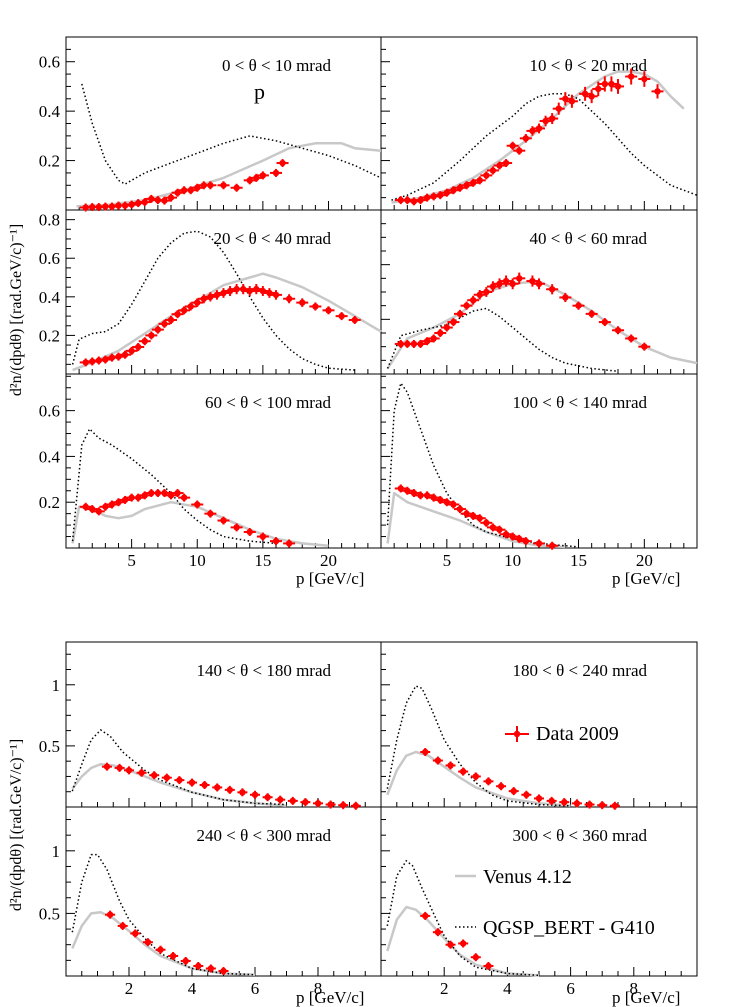 Image resolution: width=747 pixels, height=1007 pixels. I want to click on legend-qgsp-label: QGSP_BERT - G410, so click(569, 928).